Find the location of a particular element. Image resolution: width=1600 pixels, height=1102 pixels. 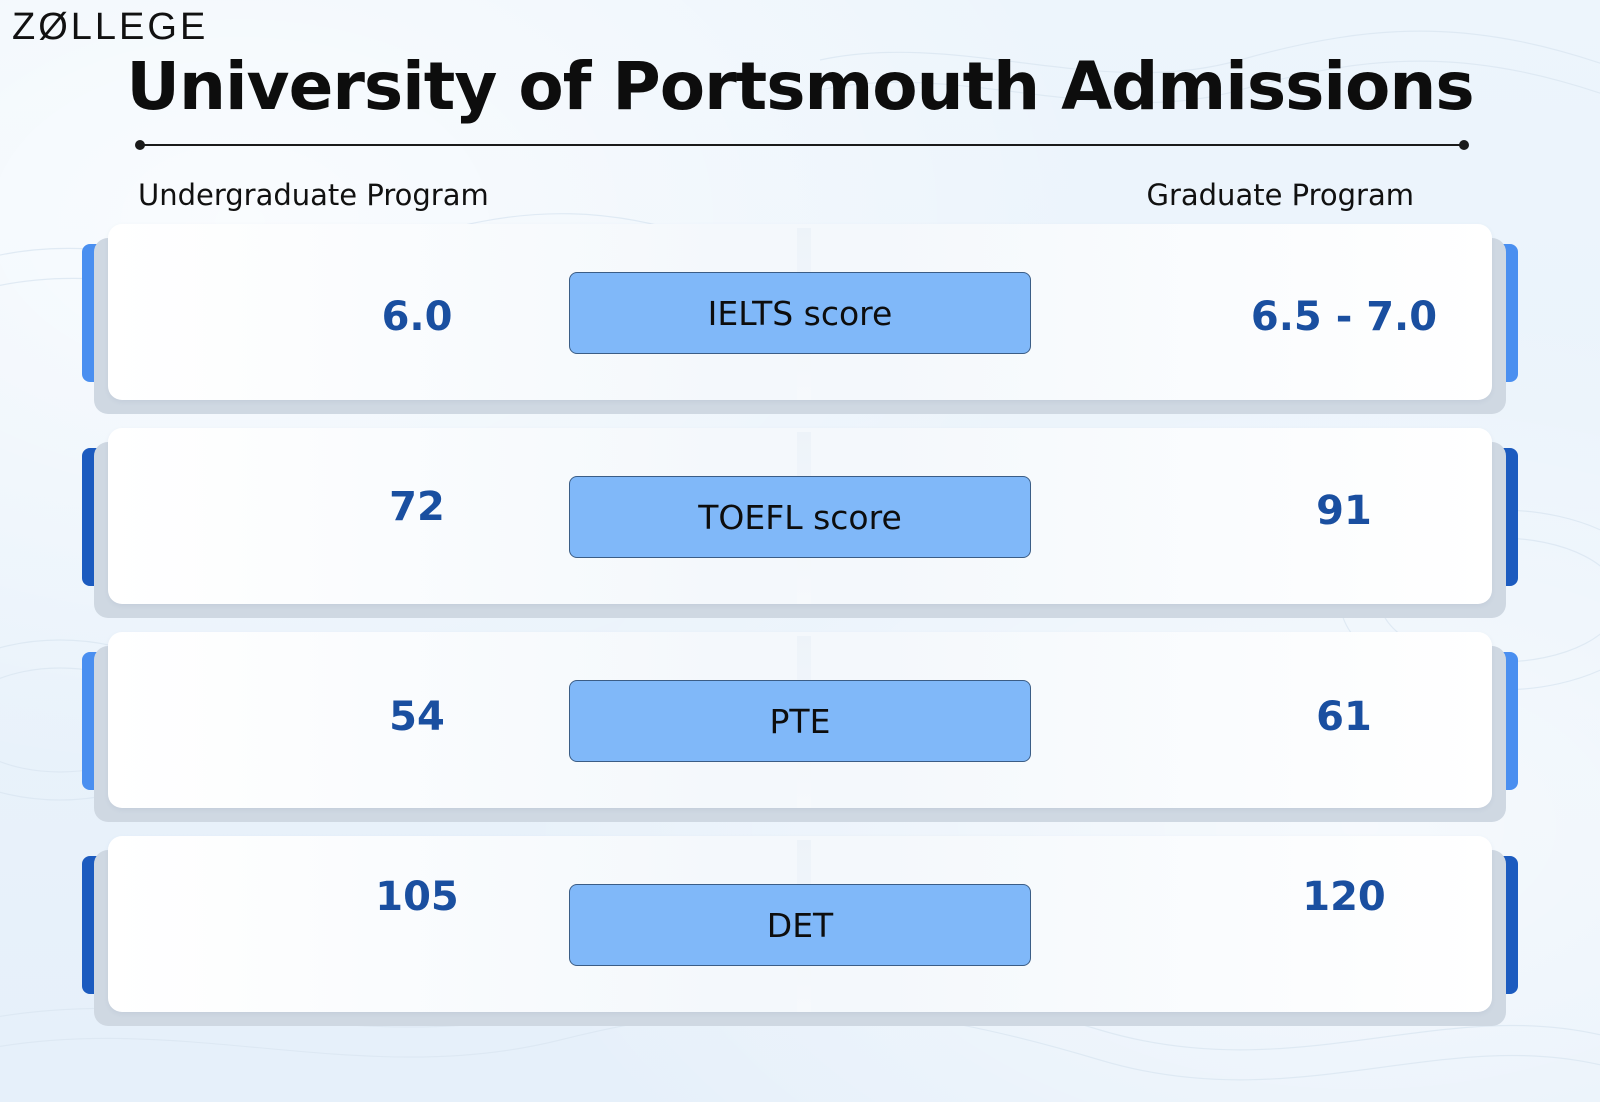

undergraduate-value: 54 is located at coordinates (417, 717).